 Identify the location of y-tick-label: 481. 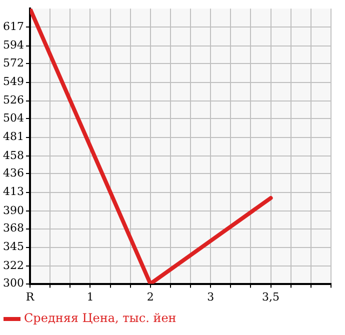
(13, 137).